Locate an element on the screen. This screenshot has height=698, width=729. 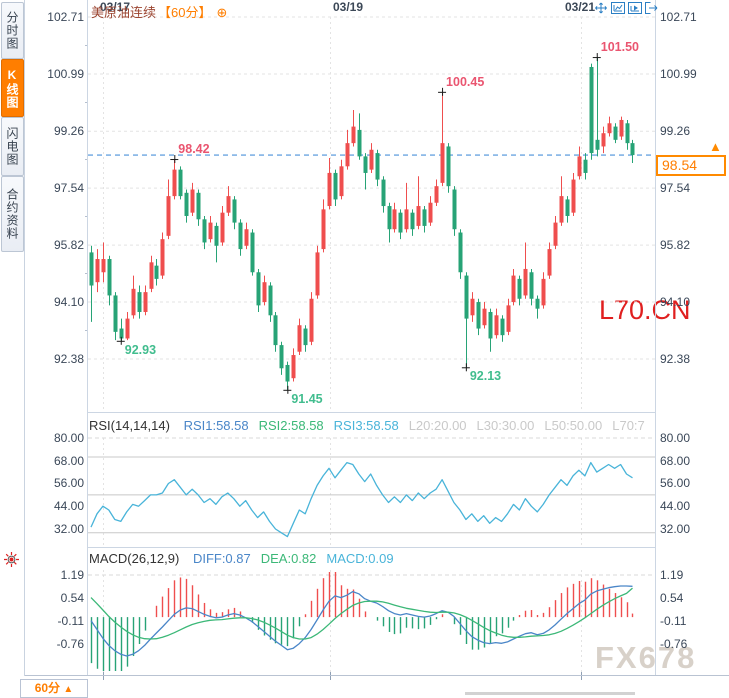
date-label: 03/19 is located at coordinates (348, 7).